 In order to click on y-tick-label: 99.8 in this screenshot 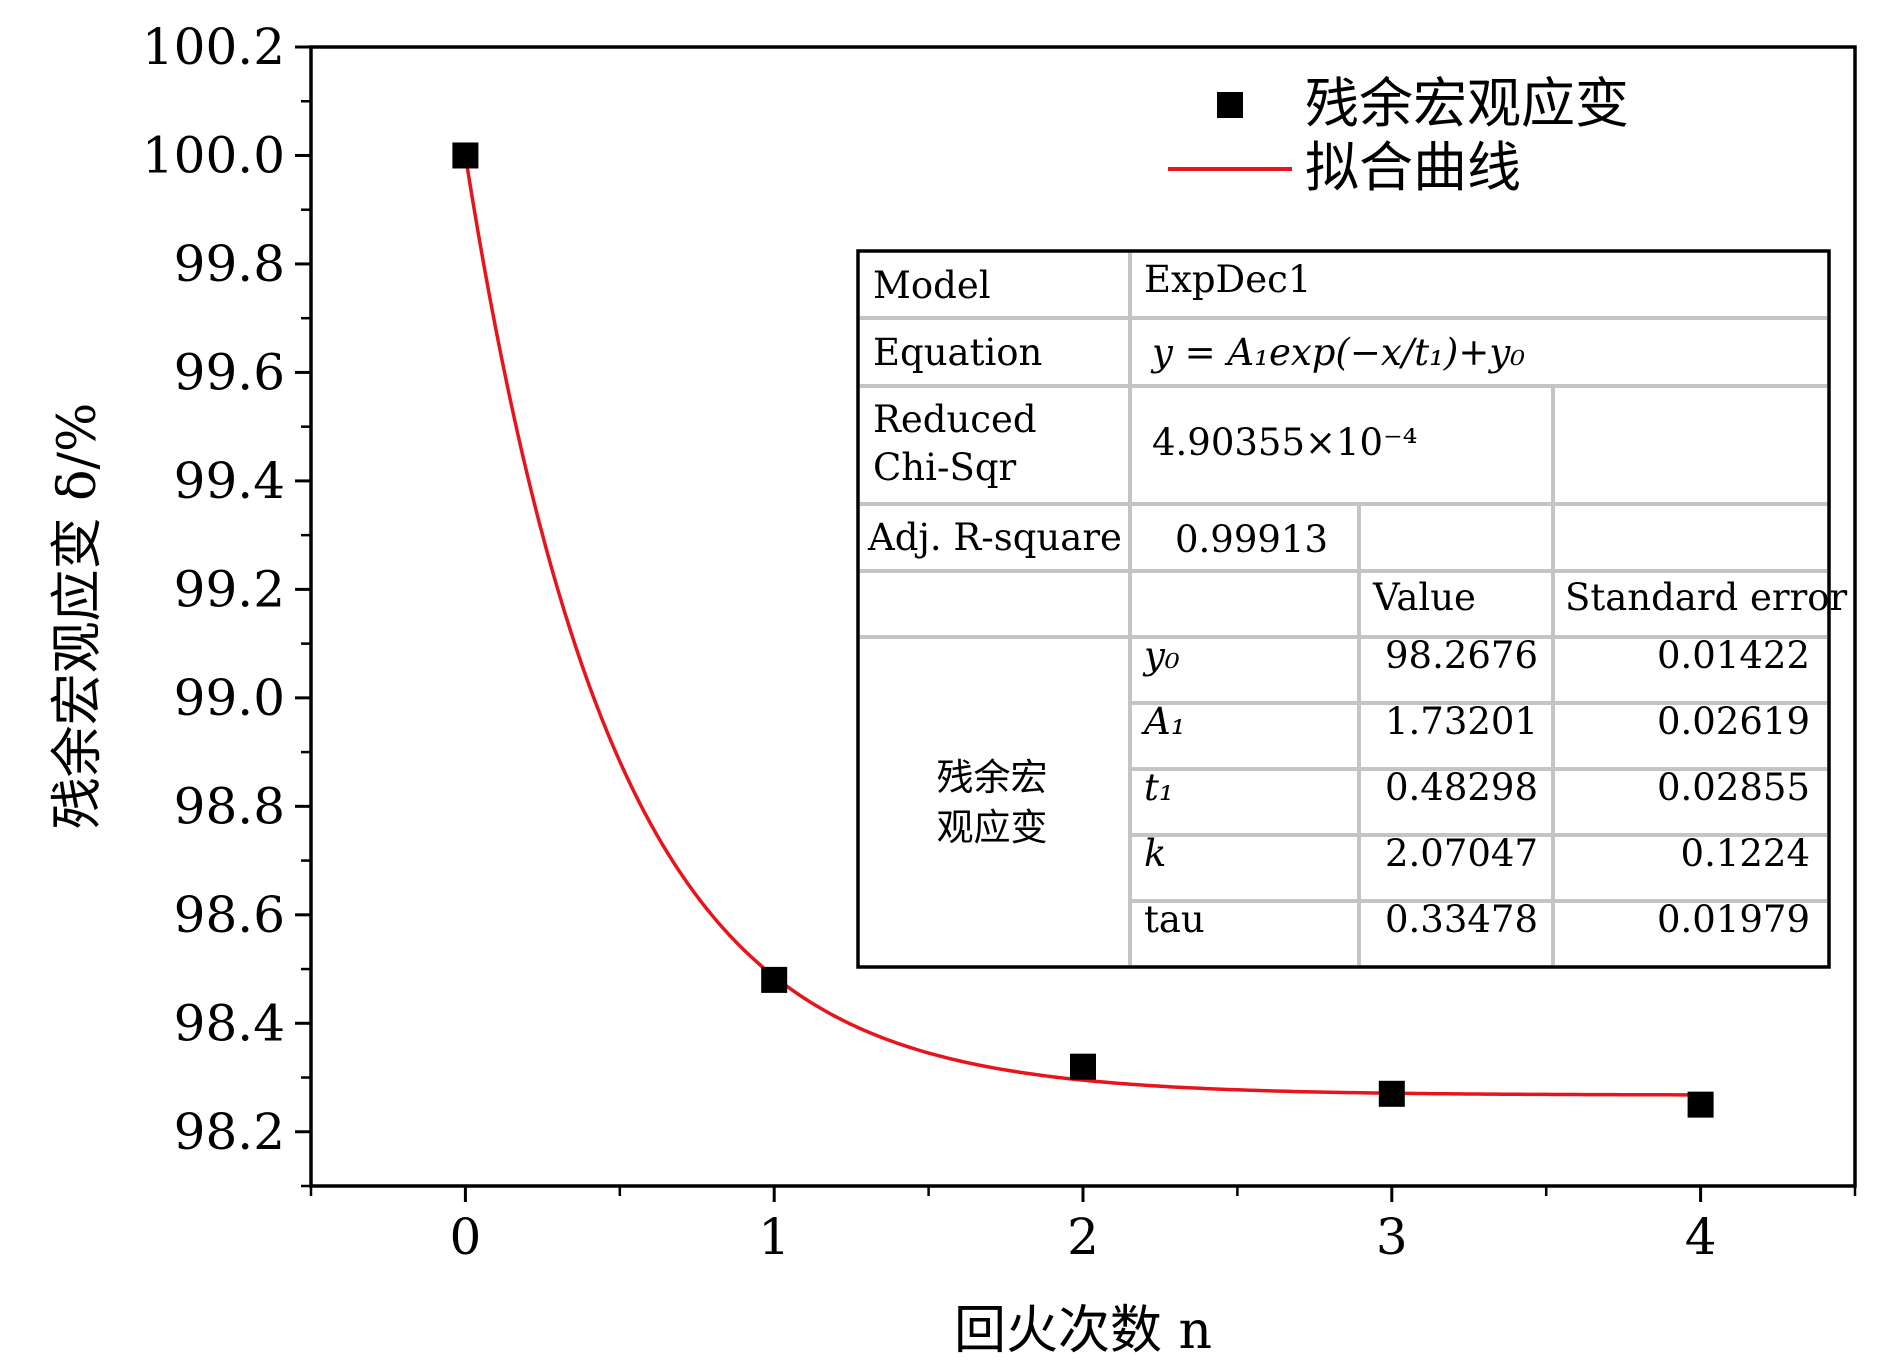, I will do `click(229, 264)`.